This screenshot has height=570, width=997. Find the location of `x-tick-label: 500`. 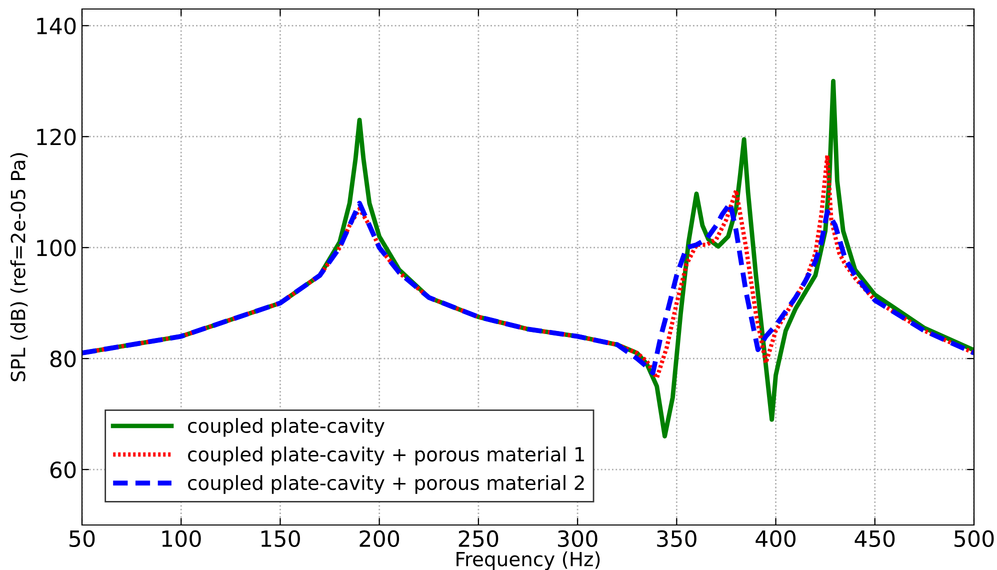

x-tick-label: 500 is located at coordinates (974, 539).